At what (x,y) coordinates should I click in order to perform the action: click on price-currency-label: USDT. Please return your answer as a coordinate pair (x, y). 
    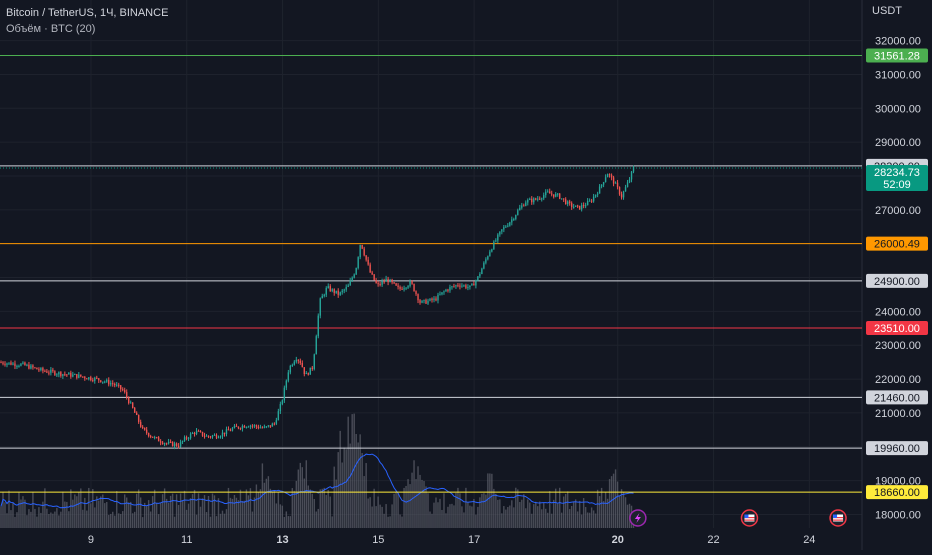
    Looking at the image, I should click on (887, 11).